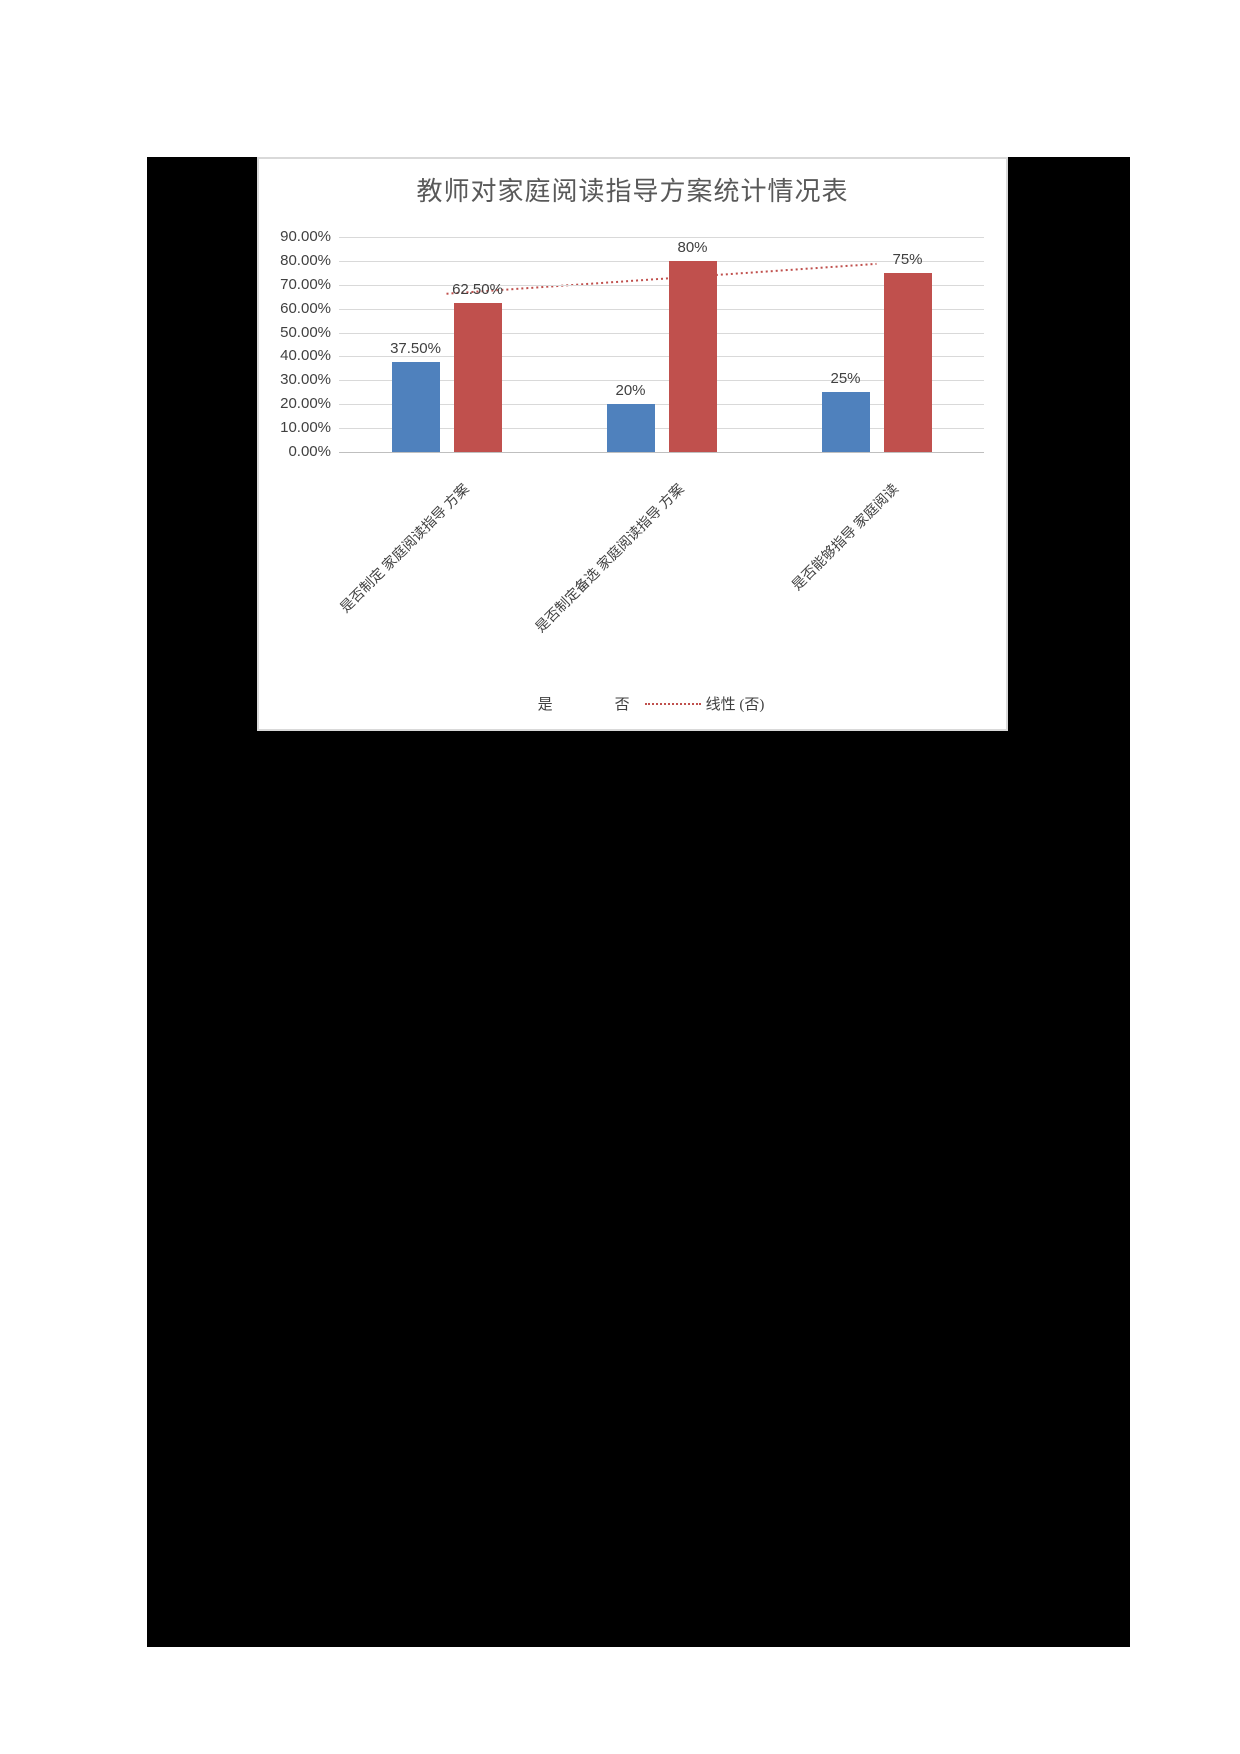  I want to click on y-axis-tick-label: 30.00%, so click(305, 380).